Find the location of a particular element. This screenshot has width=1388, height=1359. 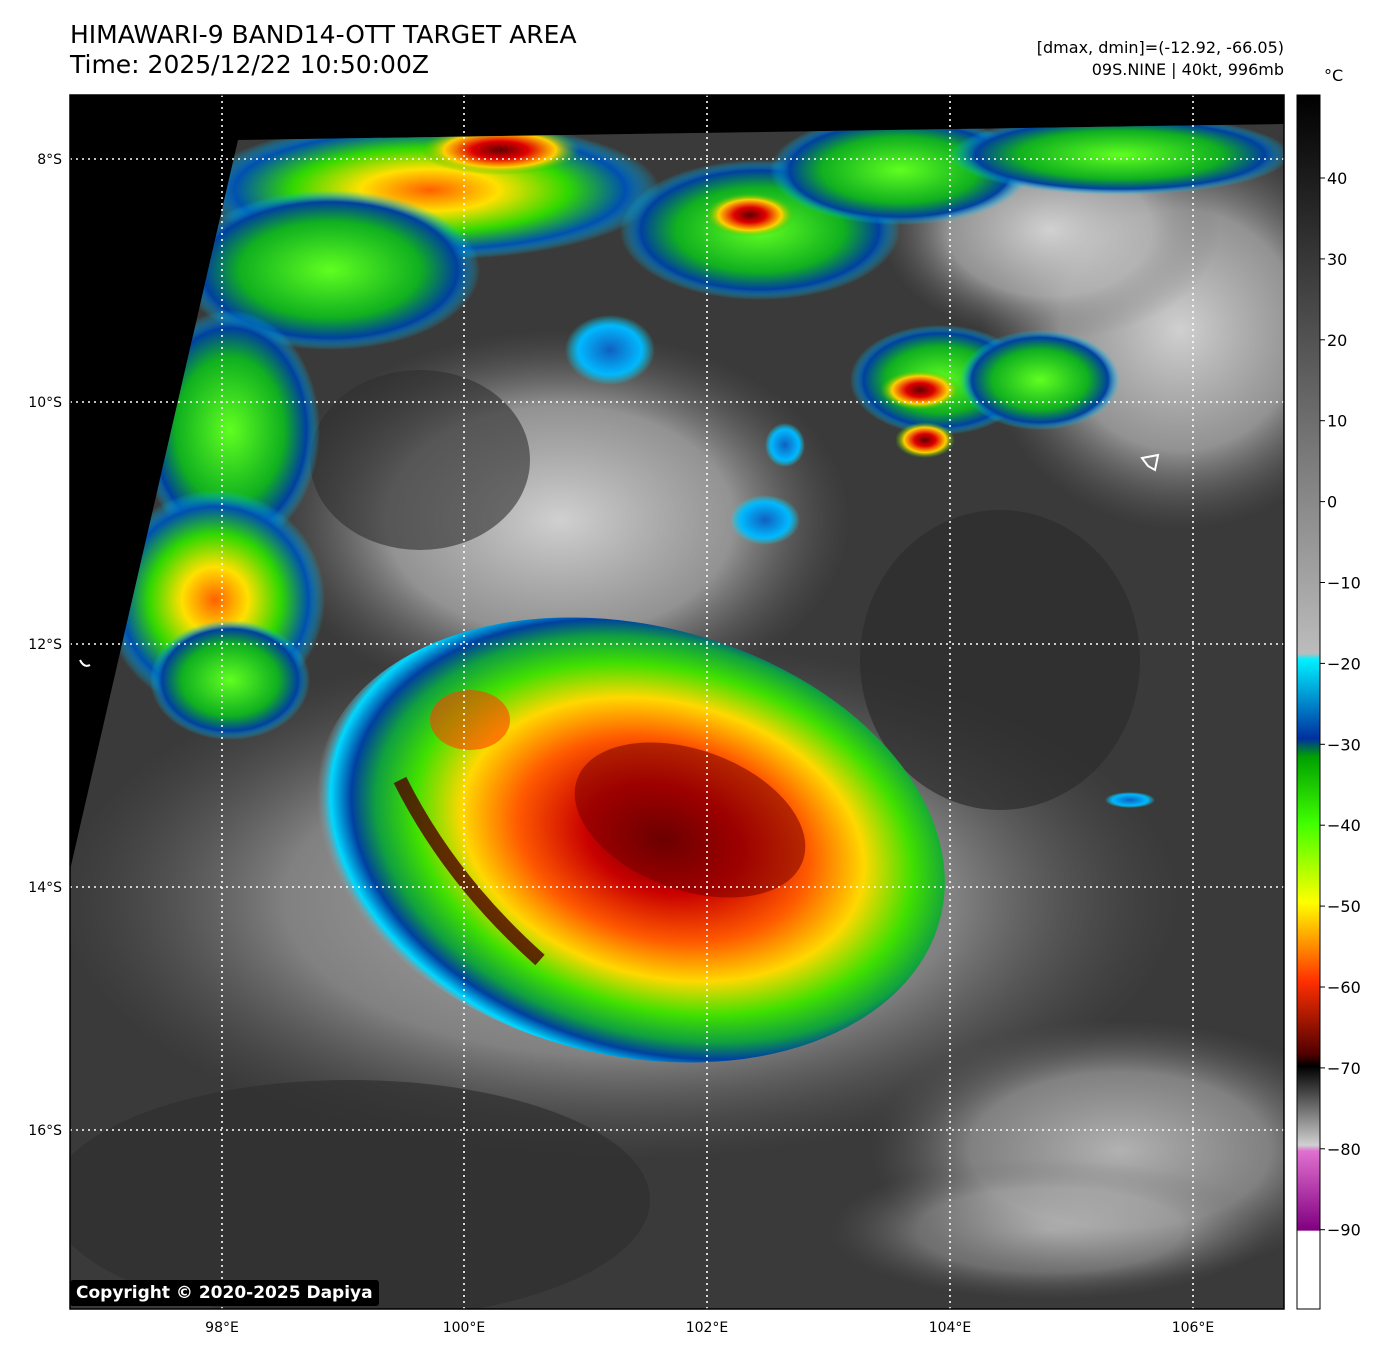

chart-title: HIMAWARI-9 BAND14-OTT TARGET AREA is located at coordinates (323, 34).